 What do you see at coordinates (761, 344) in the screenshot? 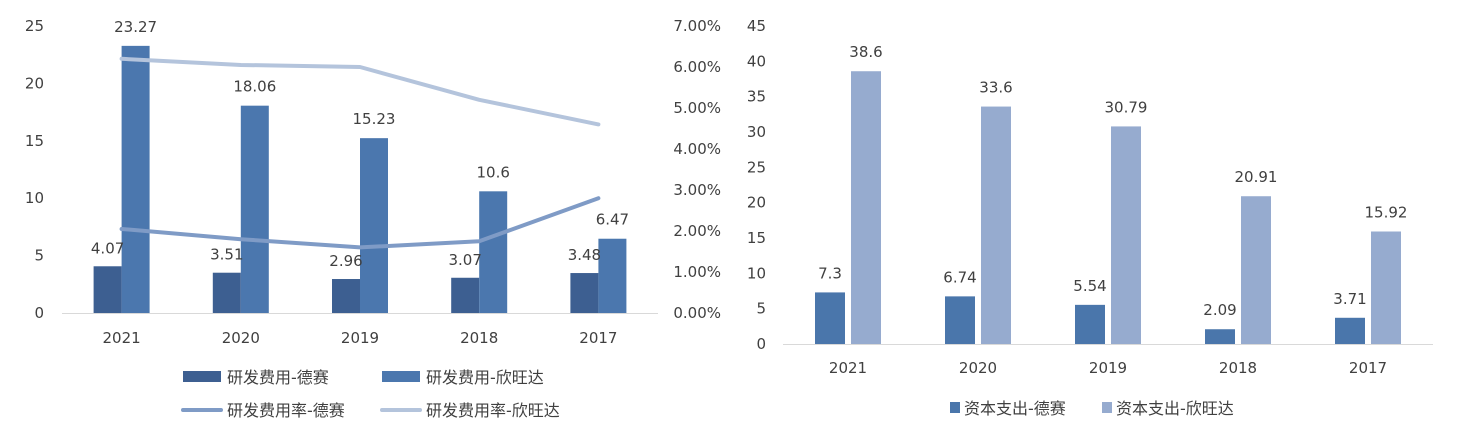
I see `c2-y-tick-label: 0` at bounding box center [761, 344].